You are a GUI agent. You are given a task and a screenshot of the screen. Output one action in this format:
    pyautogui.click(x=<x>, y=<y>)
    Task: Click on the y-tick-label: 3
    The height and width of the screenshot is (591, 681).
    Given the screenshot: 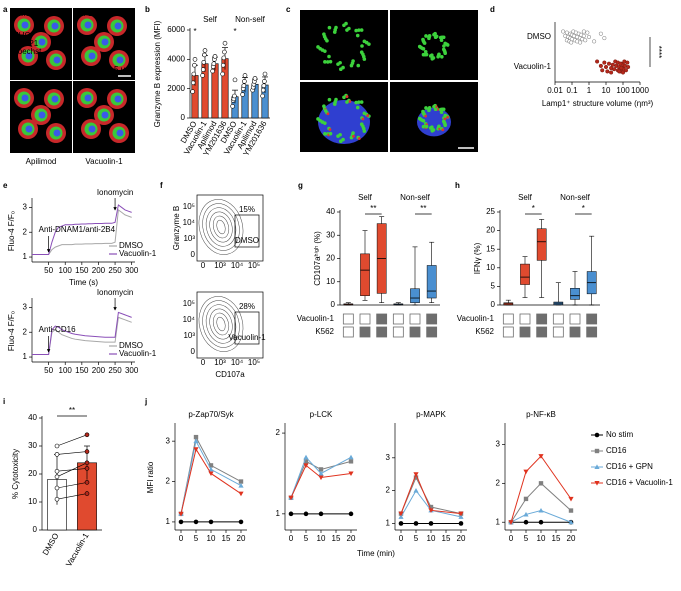 What is the action you would take?
    pyautogui.click(x=498, y=444)
    